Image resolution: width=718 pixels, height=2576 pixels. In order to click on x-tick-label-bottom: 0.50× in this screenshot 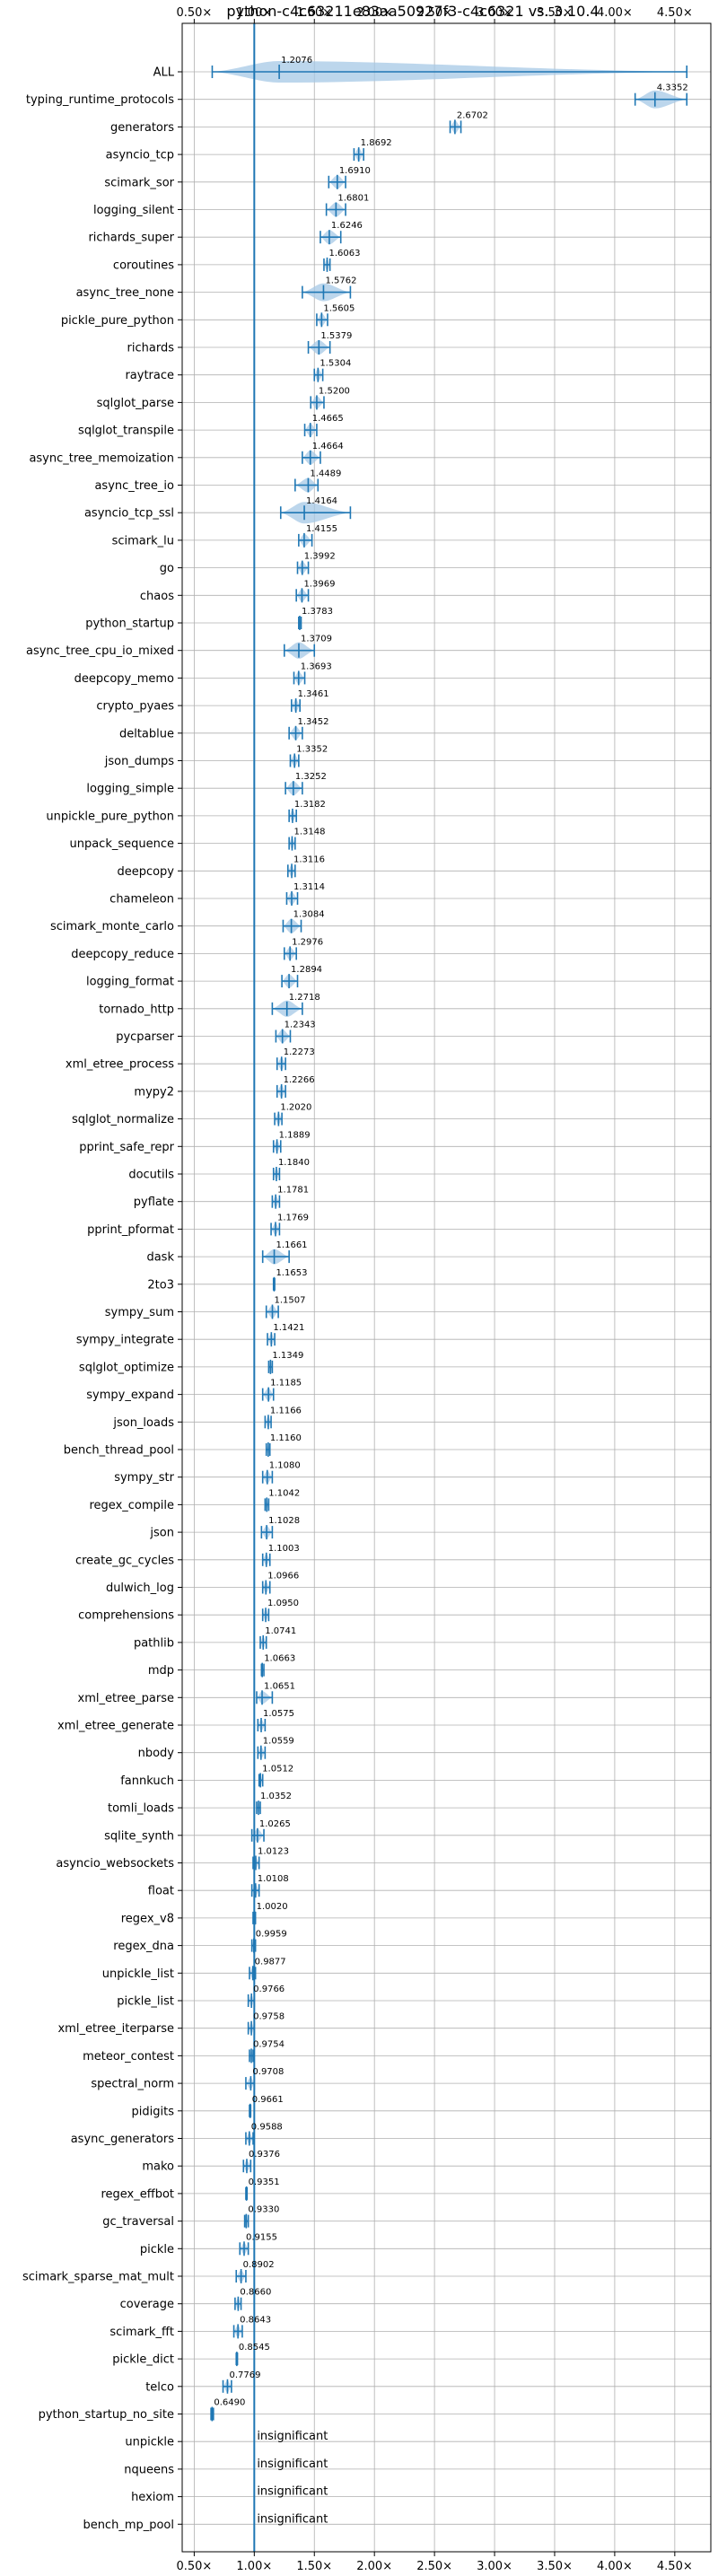, I will do `click(194, 2566)`.